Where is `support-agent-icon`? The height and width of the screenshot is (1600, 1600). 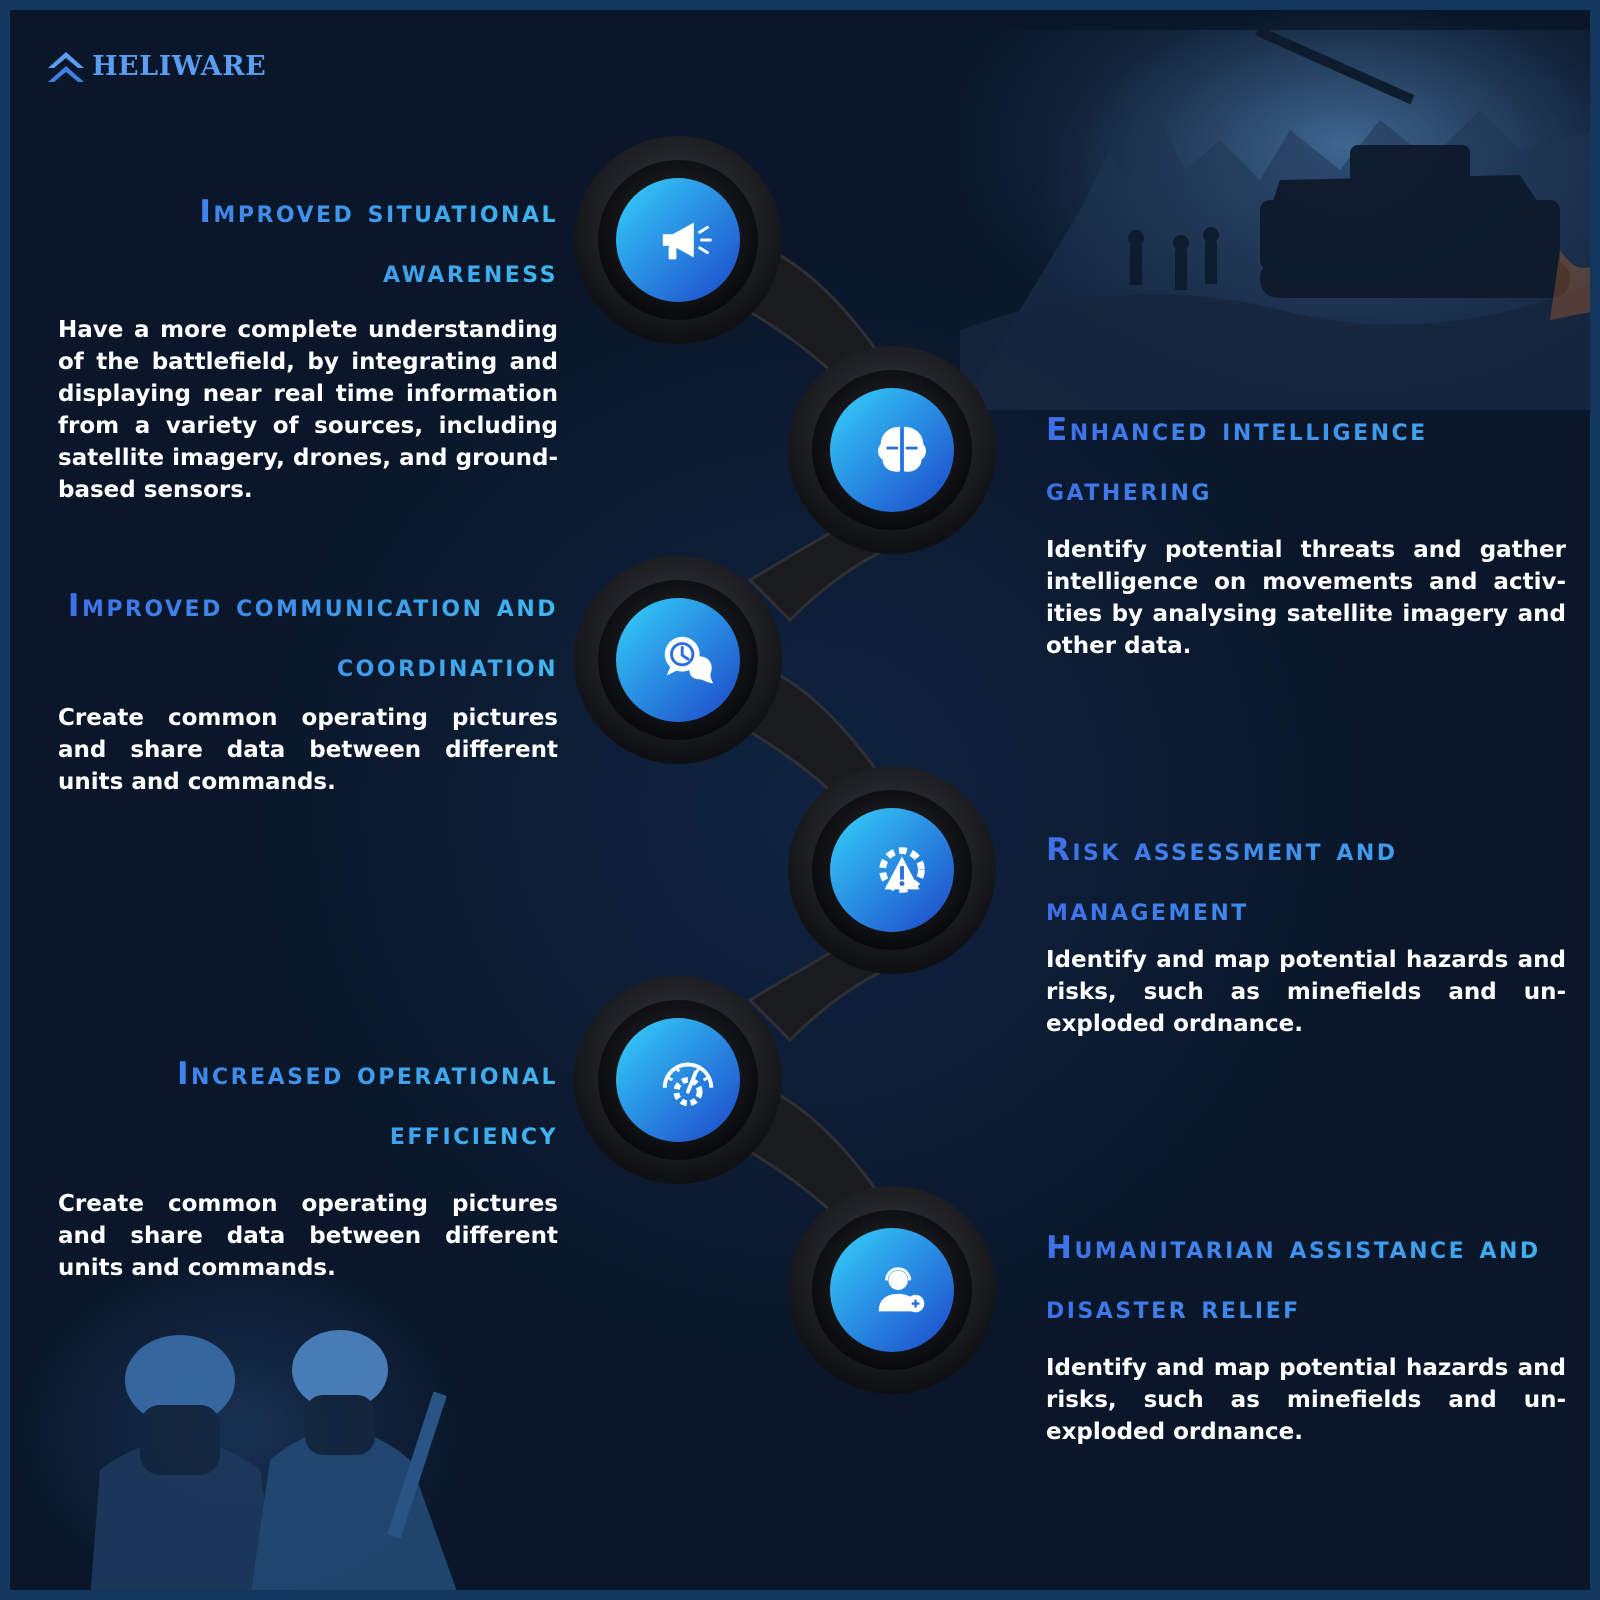 support-agent-icon is located at coordinates (901, 1290).